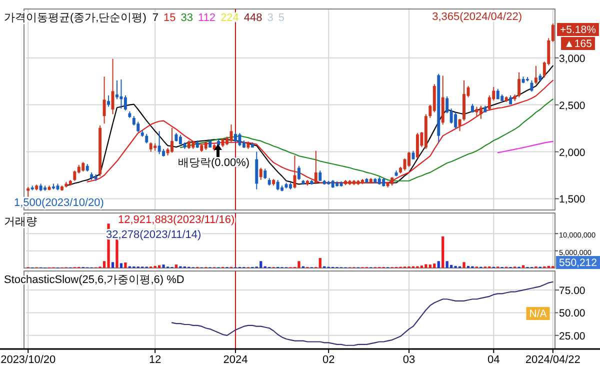  What do you see at coordinates (28, 360) in the screenshot?
I see `x-tick-label: 2023/10/20` at bounding box center [28, 360].